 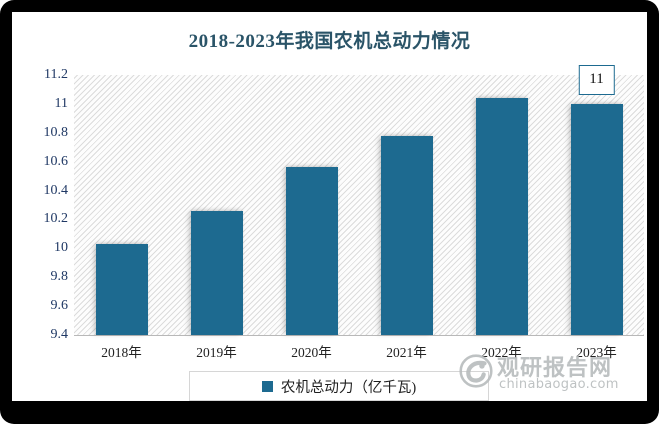 I want to click on y-axis: 11.2 11 10.8 10.6 10.4 10.2 10 9.8 9.6 9.4, so click(x=40, y=204).